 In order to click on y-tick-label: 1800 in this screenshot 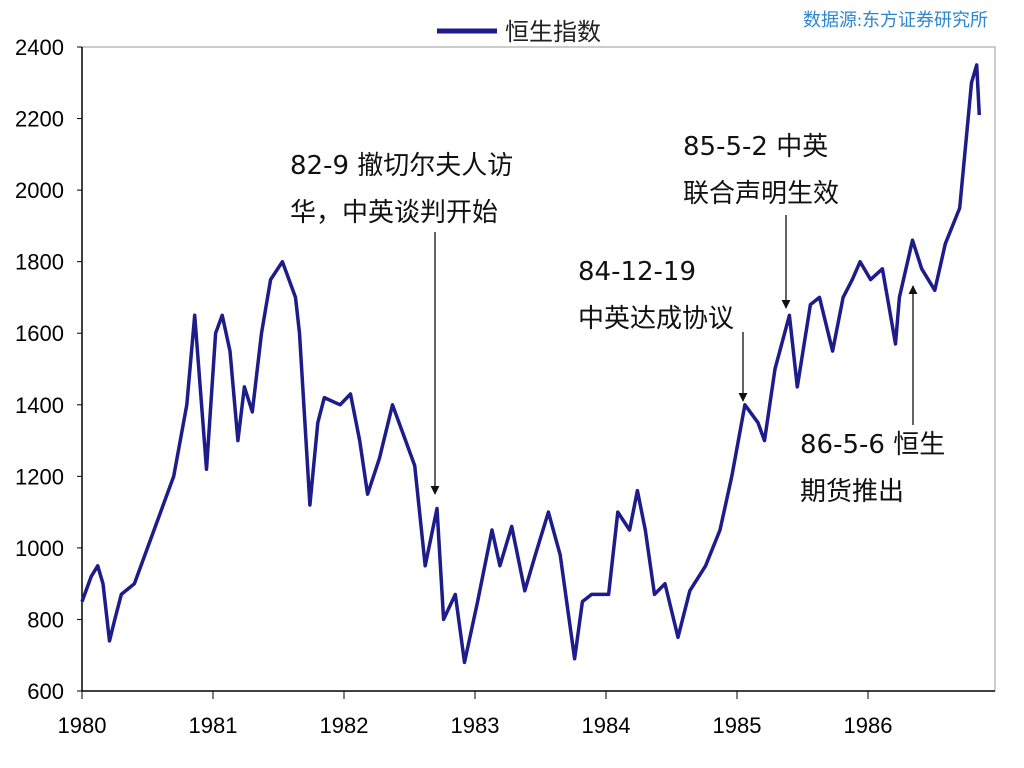, I will do `click(39, 262)`.